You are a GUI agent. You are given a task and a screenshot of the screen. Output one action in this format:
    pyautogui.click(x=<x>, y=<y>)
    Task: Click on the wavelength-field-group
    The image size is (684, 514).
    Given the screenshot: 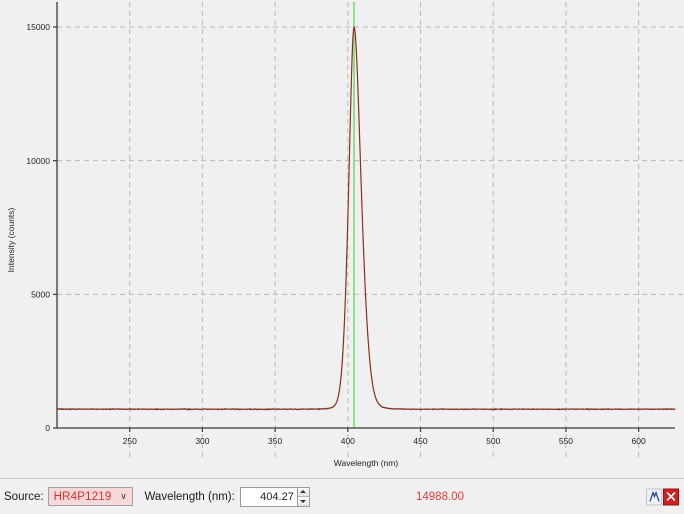 What is the action you would take?
    pyautogui.click(x=274, y=496)
    